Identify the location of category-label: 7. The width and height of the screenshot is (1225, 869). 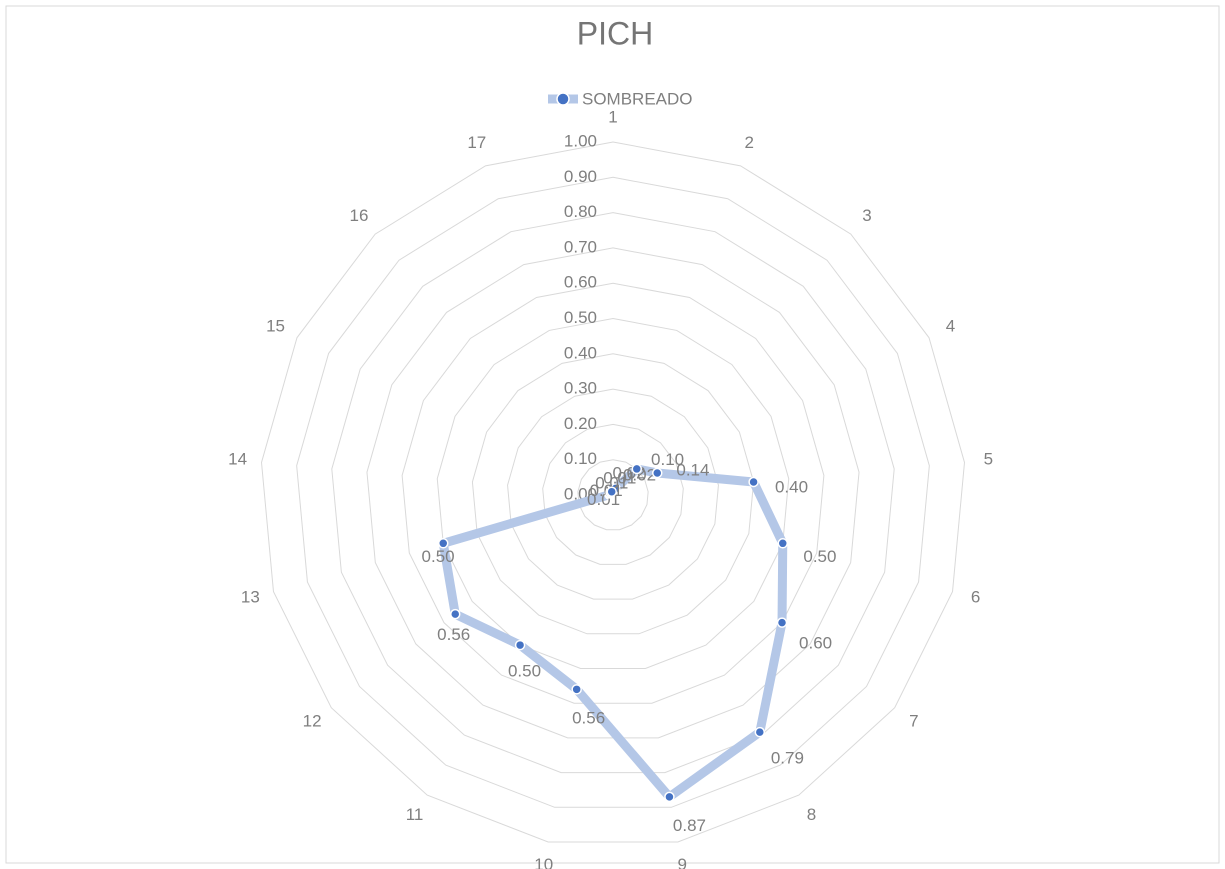
(913, 721).